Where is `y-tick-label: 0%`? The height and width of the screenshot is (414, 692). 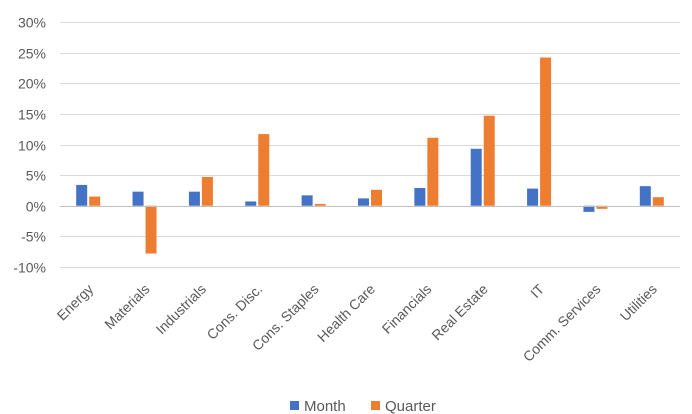 y-tick-label: 0% is located at coordinates (36, 207).